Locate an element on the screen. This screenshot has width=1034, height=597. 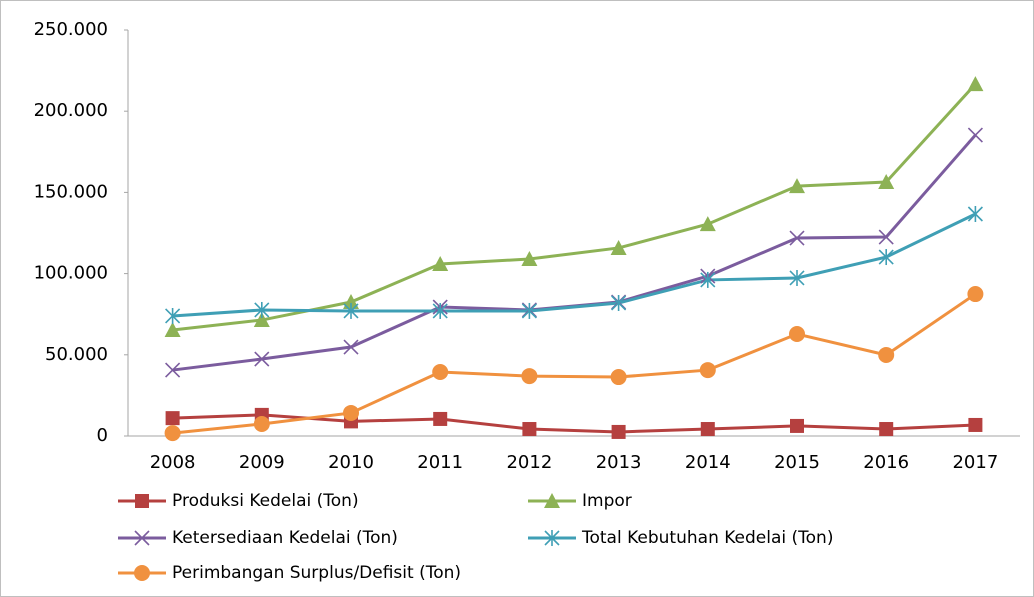
legend-item: Produksi Kedelai (Ton) is located at coordinates (238, 501).